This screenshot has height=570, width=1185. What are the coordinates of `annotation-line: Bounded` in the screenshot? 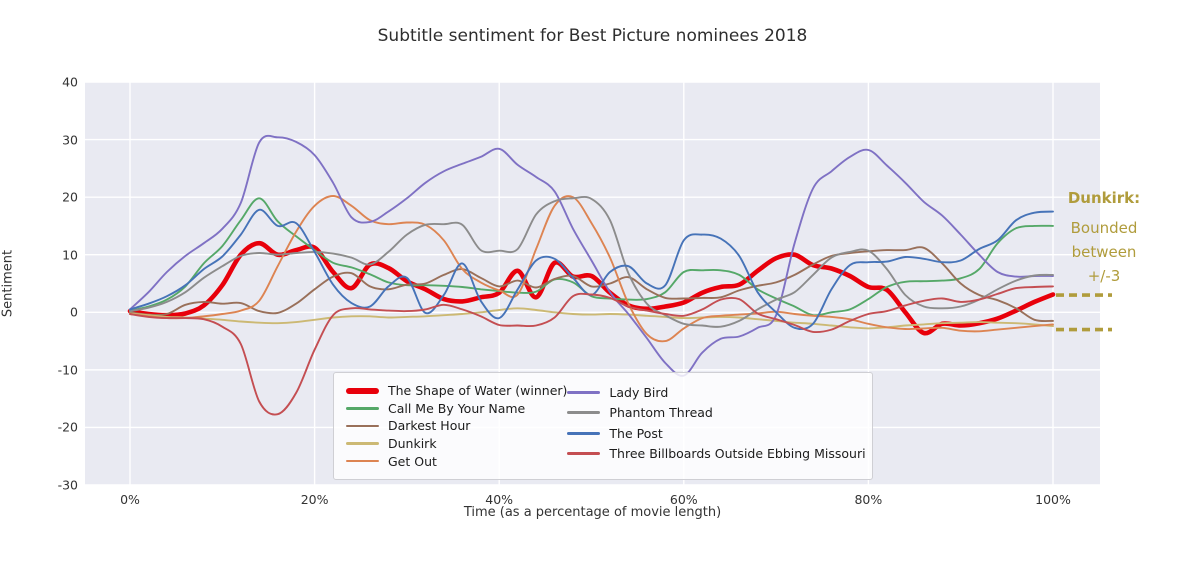 It's located at (1104, 228).